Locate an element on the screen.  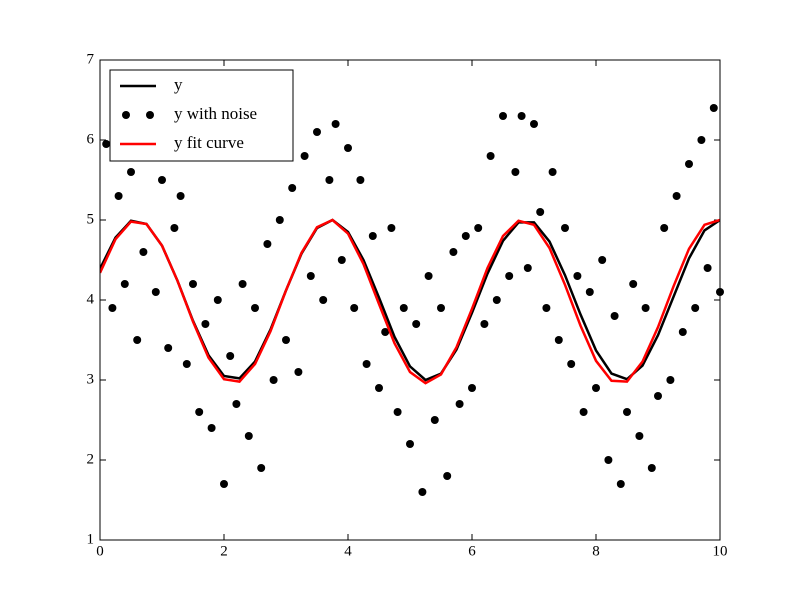
x-tick-label: 8 is located at coordinates (596, 551).